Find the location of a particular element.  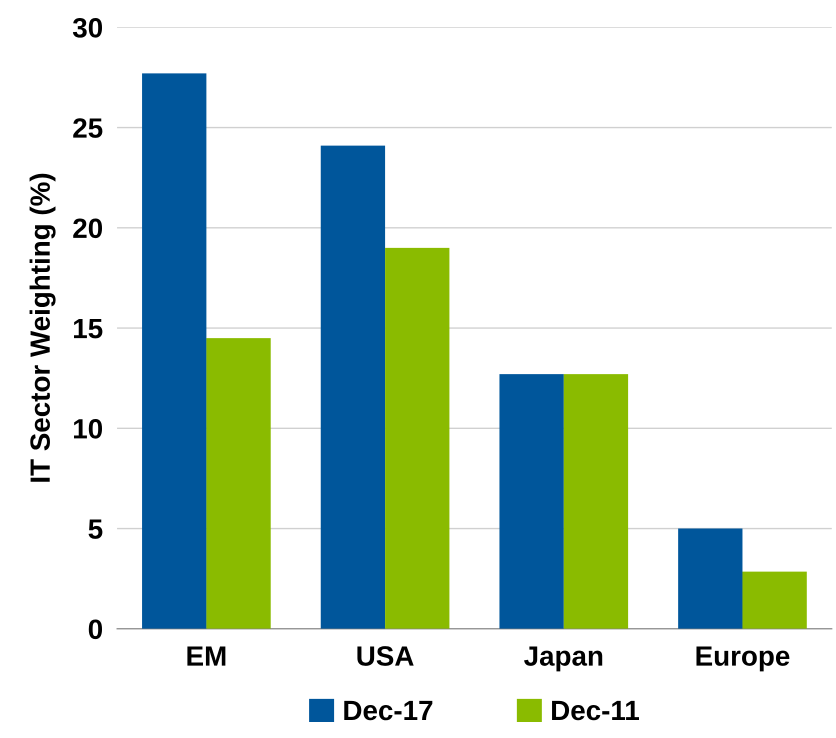

x-tick-label: Europe is located at coordinates (743, 659).